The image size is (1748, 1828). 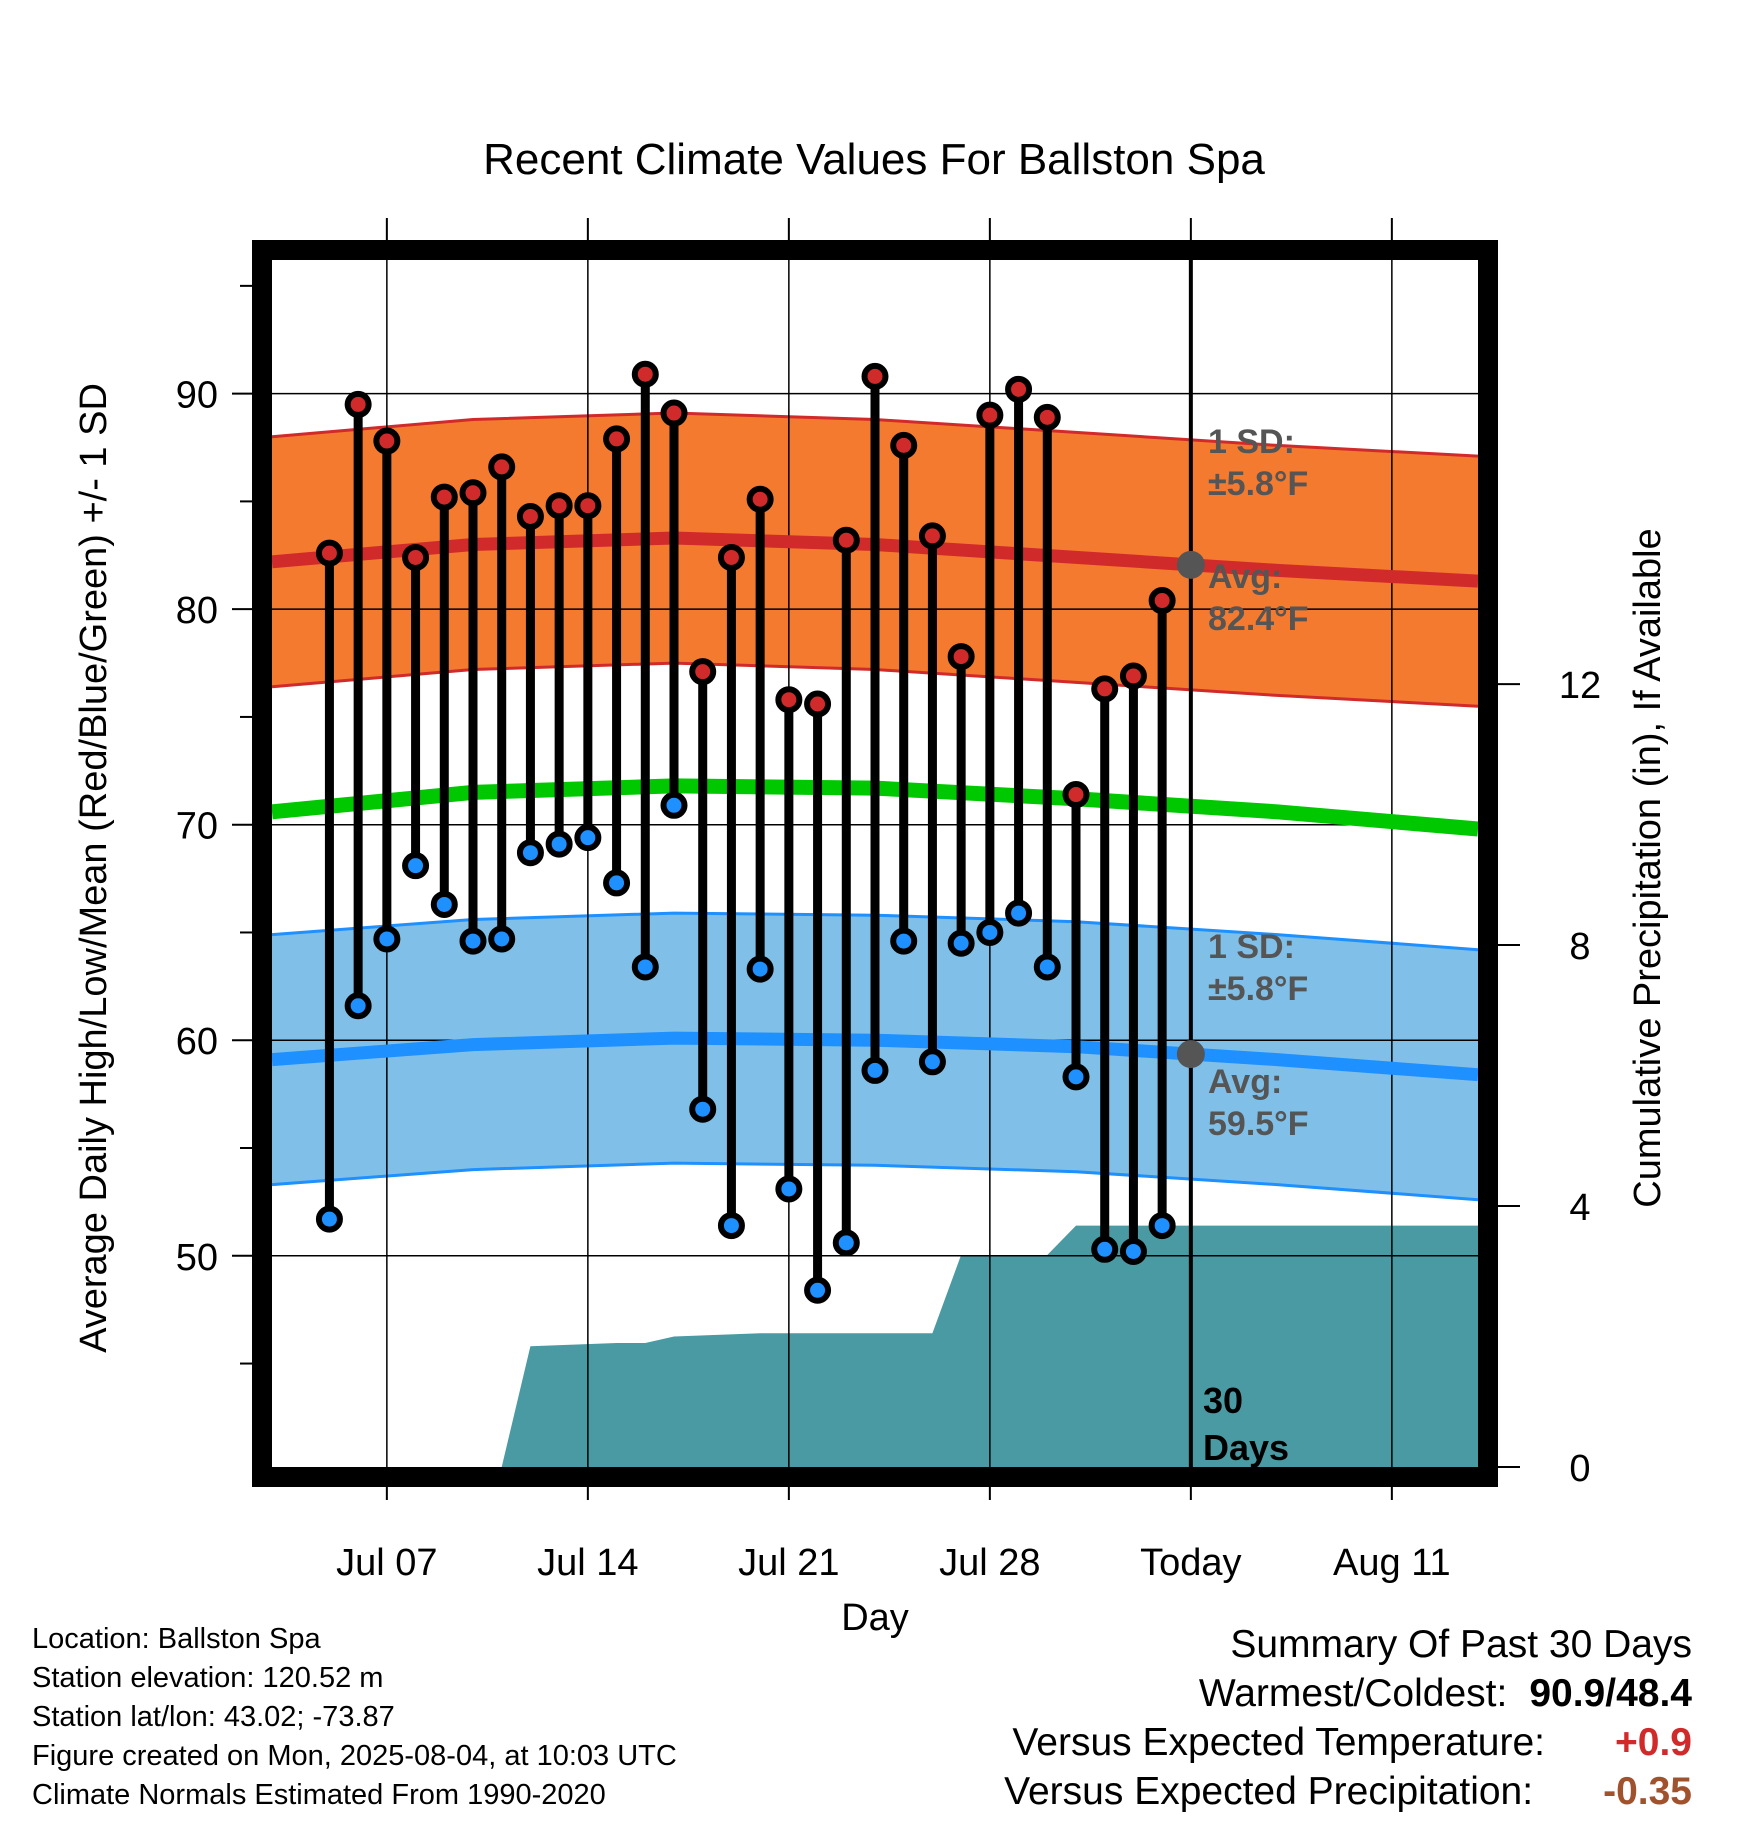 What do you see at coordinates (197, 611) in the screenshot?
I see `y-left-tick-label: 80` at bounding box center [197, 611].